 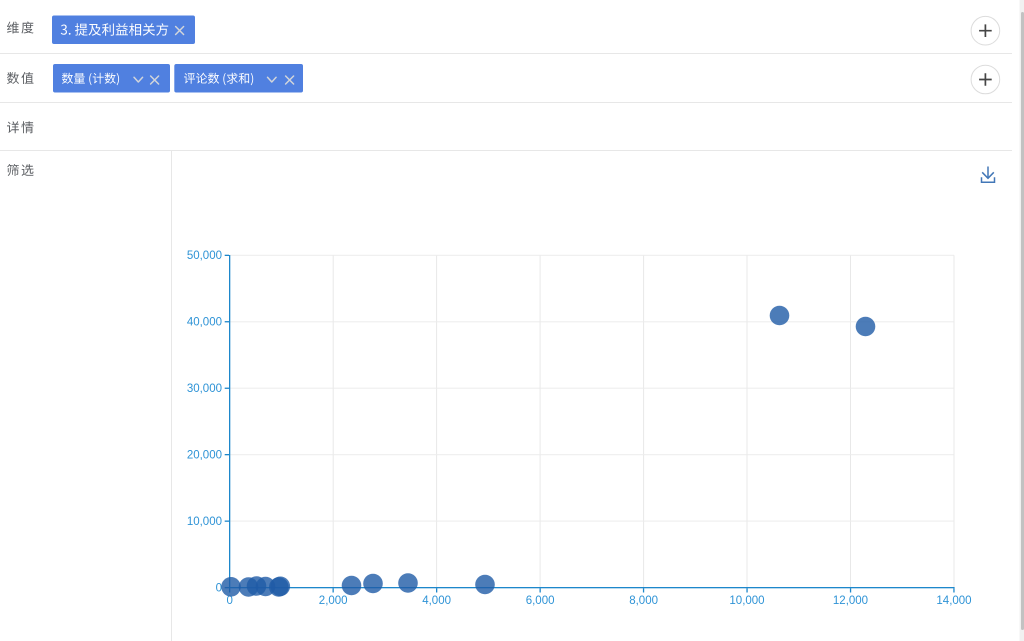 What do you see at coordinates (204, 456) in the screenshot?
I see `svg-text: 20,000` at bounding box center [204, 456].